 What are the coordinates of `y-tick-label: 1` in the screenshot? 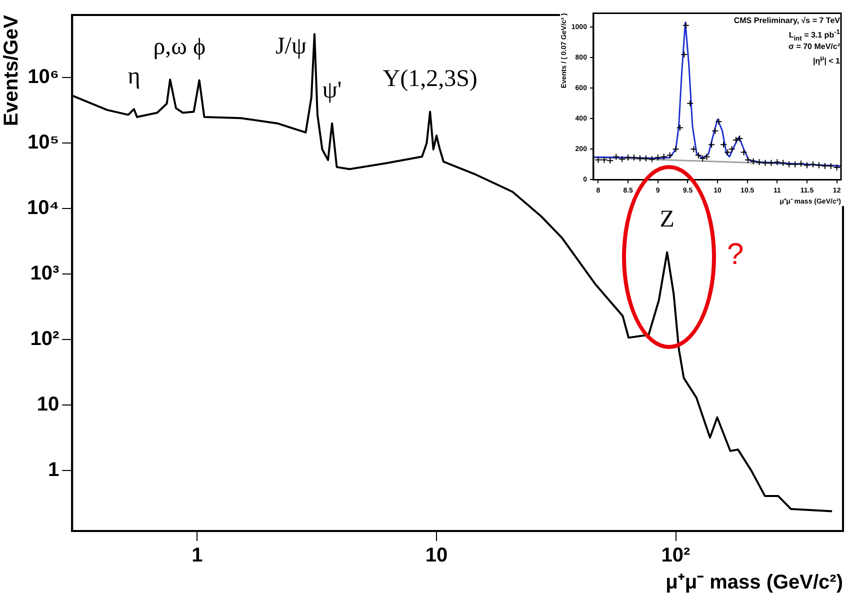 It's located at (54, 470).